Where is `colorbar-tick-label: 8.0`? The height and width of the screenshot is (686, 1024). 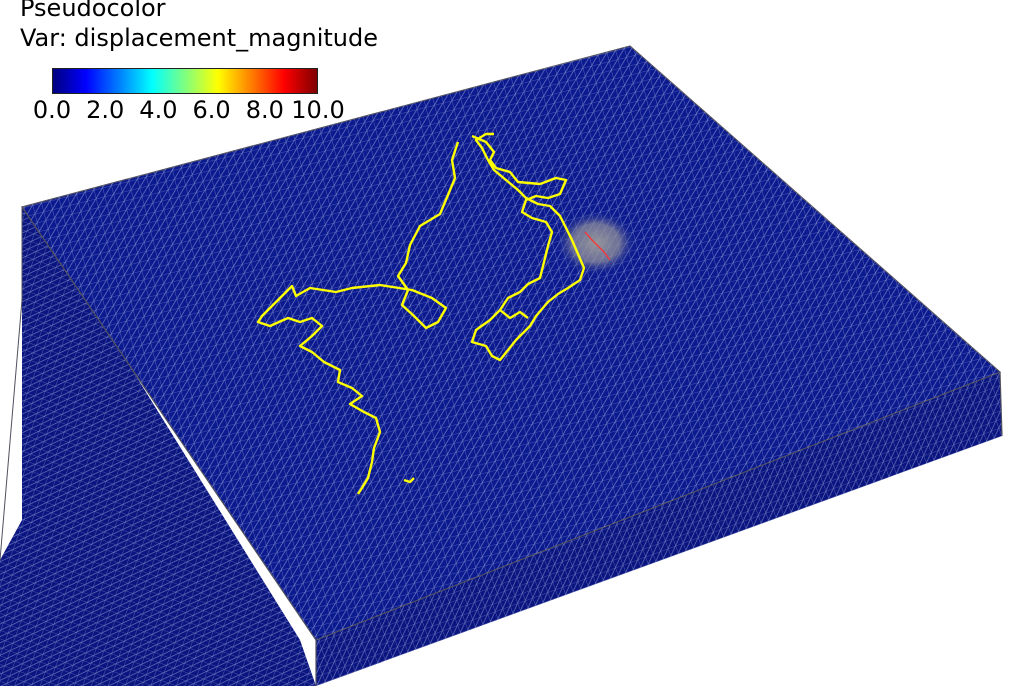 colorbar-tick-label: 8.0 is located at coordinates (264, 110).